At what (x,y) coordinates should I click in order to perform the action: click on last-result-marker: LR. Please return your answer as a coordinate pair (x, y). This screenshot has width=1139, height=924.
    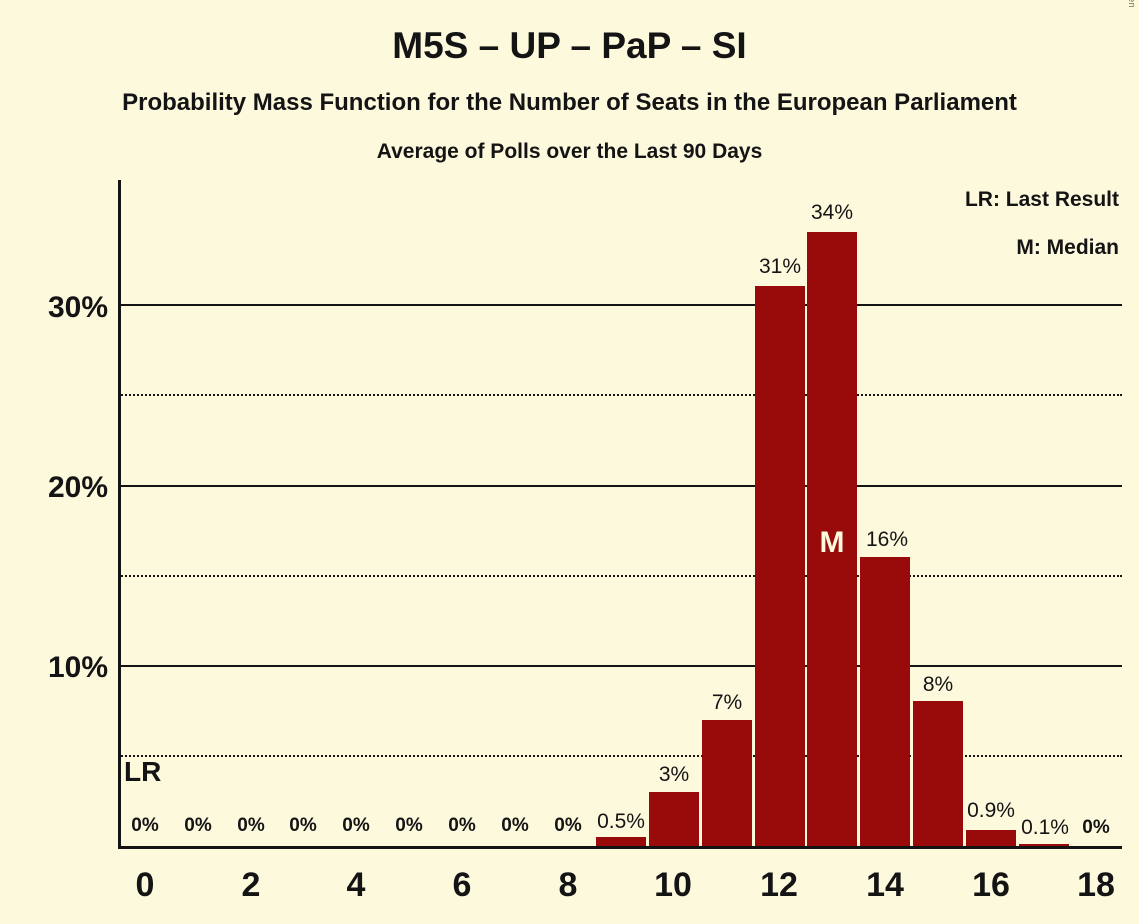
    Looking at the image, I should click on (143, 771).